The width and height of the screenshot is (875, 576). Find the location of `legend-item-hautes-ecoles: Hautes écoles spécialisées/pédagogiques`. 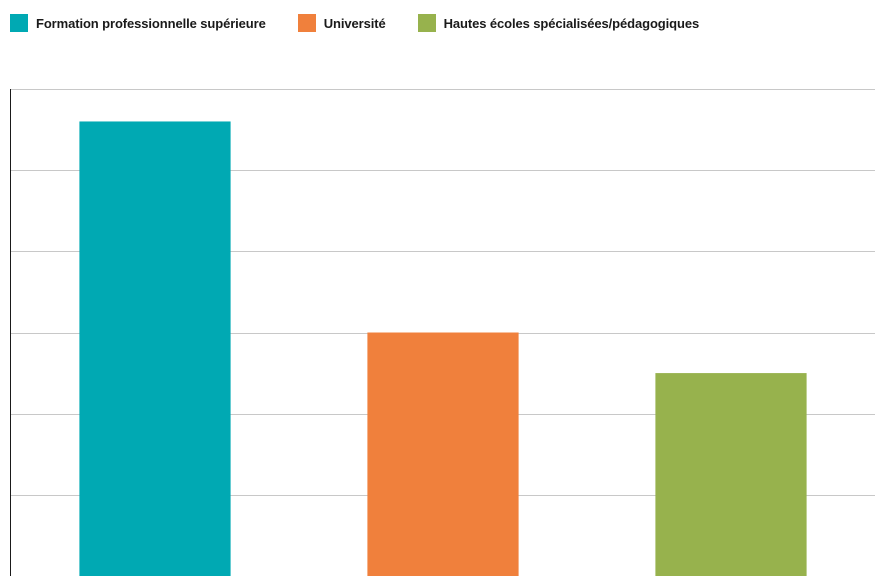

legend-item-hautes-ecoles: Hautes écoles spécialisées/pédagogiques is located at coordinates (558, 23).